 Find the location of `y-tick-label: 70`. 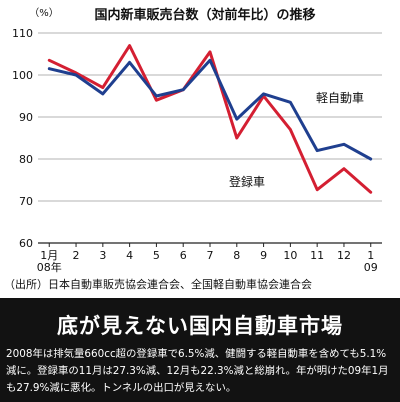

y-tick-label: 70 is located at coordinates (26, 201).